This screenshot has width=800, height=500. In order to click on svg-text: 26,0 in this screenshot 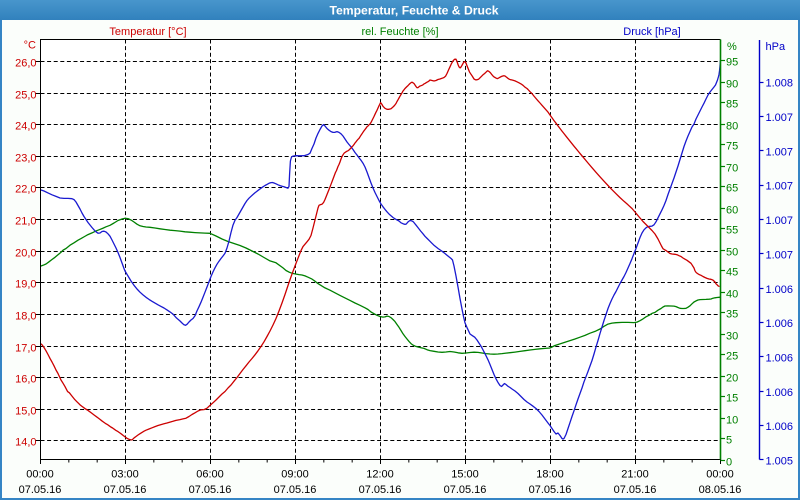, I will do `click(25, 64)`.